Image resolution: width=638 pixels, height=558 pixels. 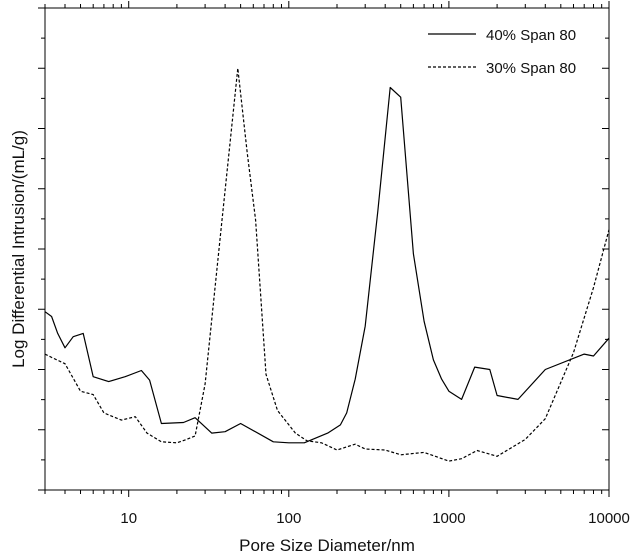 I want to click on y-axis-title: Log Differential Intrusion/(mL/g), so click(x=18, y=249).